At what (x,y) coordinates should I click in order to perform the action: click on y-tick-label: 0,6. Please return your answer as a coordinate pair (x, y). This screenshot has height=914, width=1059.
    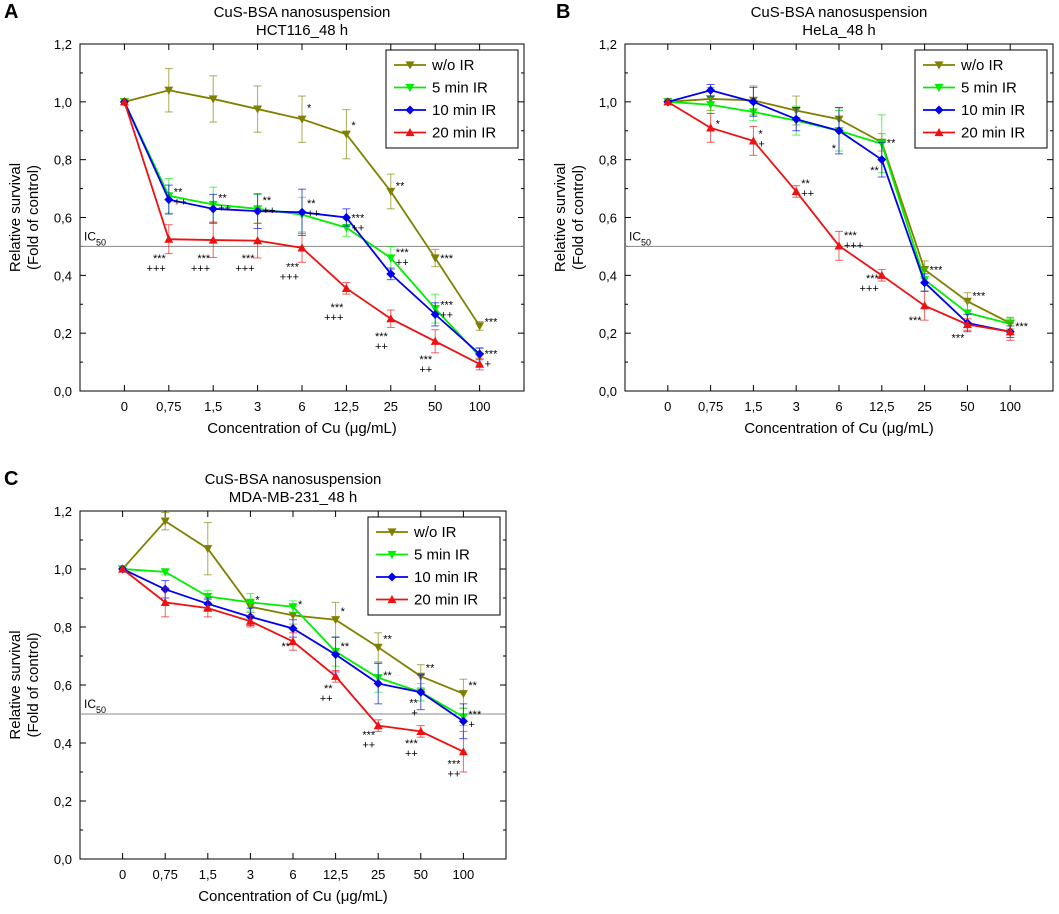
    Looking at the image, I should click on (608, 218).